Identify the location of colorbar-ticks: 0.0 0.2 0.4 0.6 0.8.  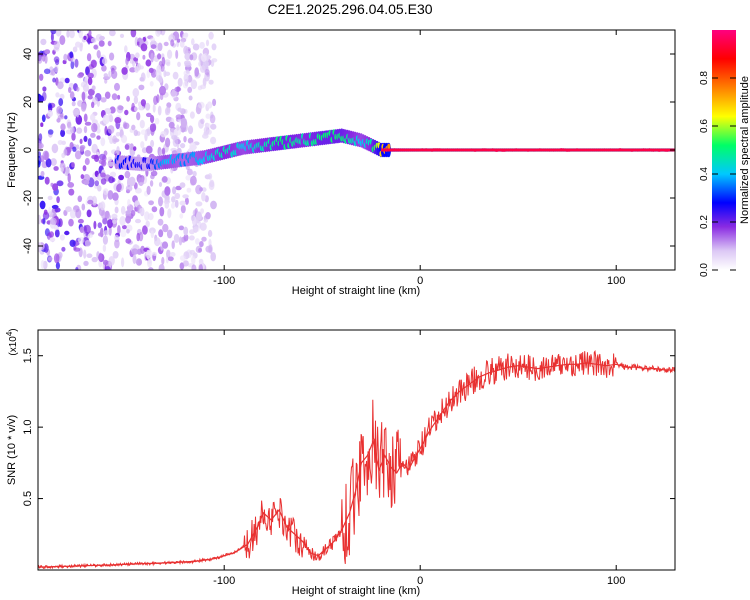
(717, 174).